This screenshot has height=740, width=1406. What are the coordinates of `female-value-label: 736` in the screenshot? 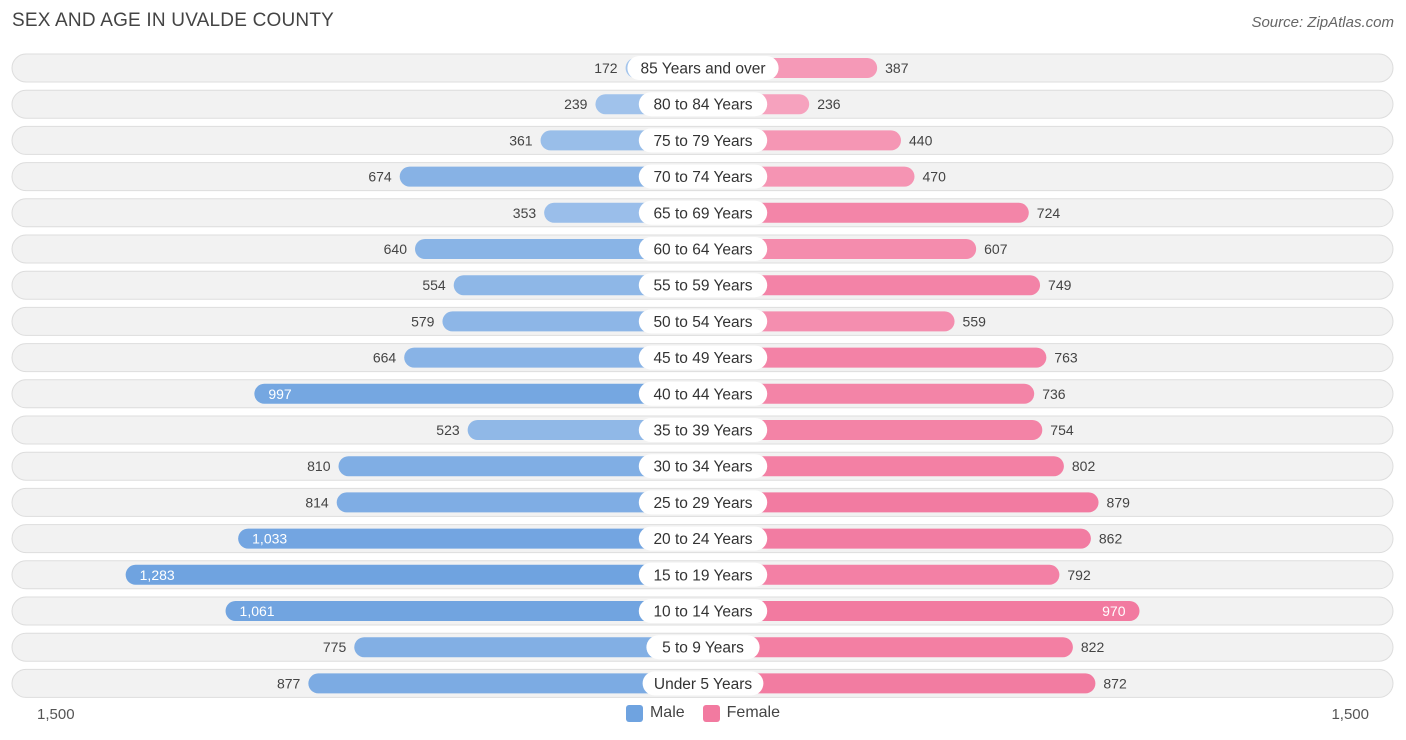 It's located at (1054, 394).